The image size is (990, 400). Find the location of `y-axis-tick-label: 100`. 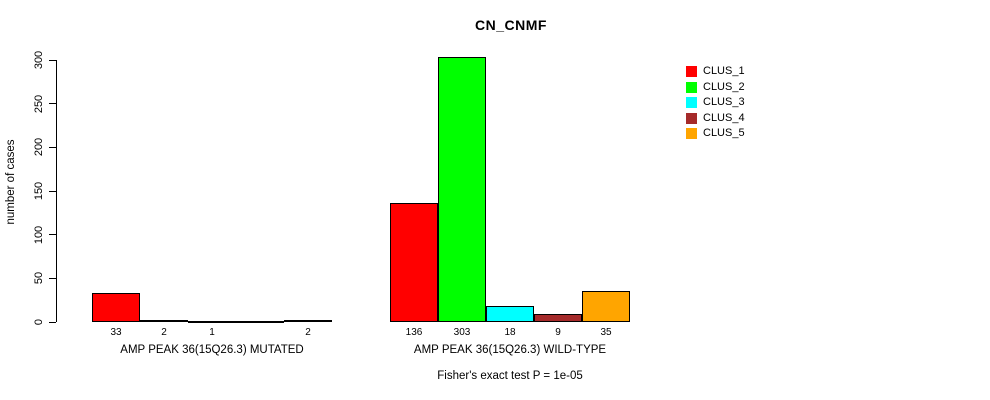

y-axis-tick-label: 100 is located at coordinates (39, 234).